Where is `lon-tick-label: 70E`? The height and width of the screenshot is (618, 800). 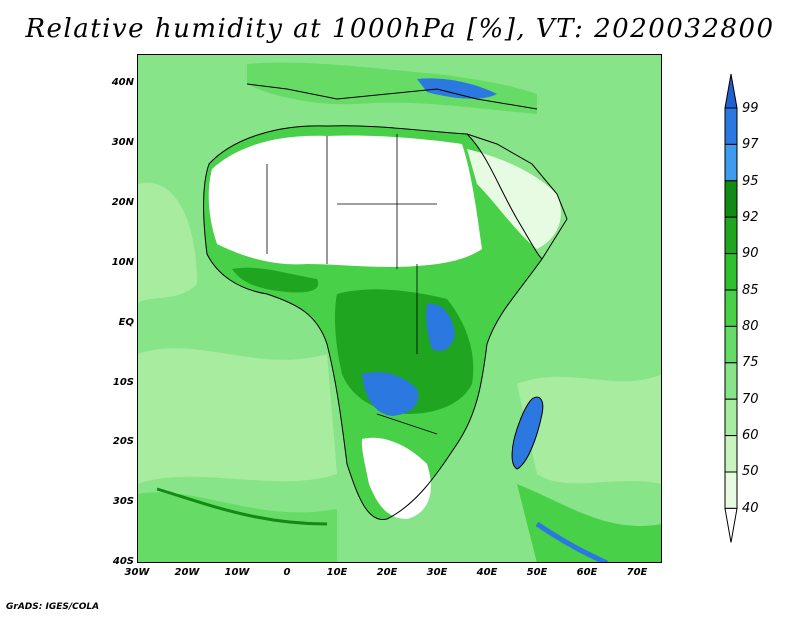 lon-tick-label: 70E is located at coordinates (637, 572).